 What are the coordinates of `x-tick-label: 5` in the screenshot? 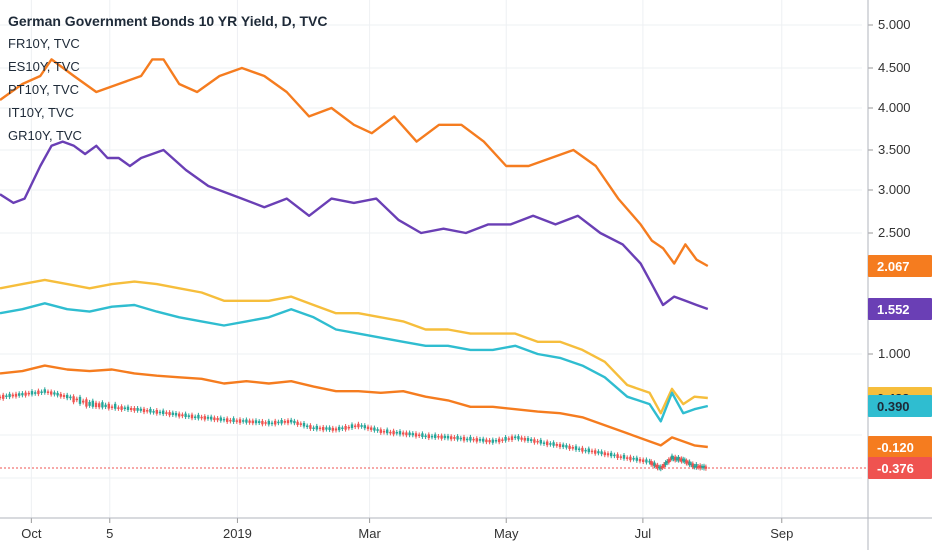 It's located at (109, 533).